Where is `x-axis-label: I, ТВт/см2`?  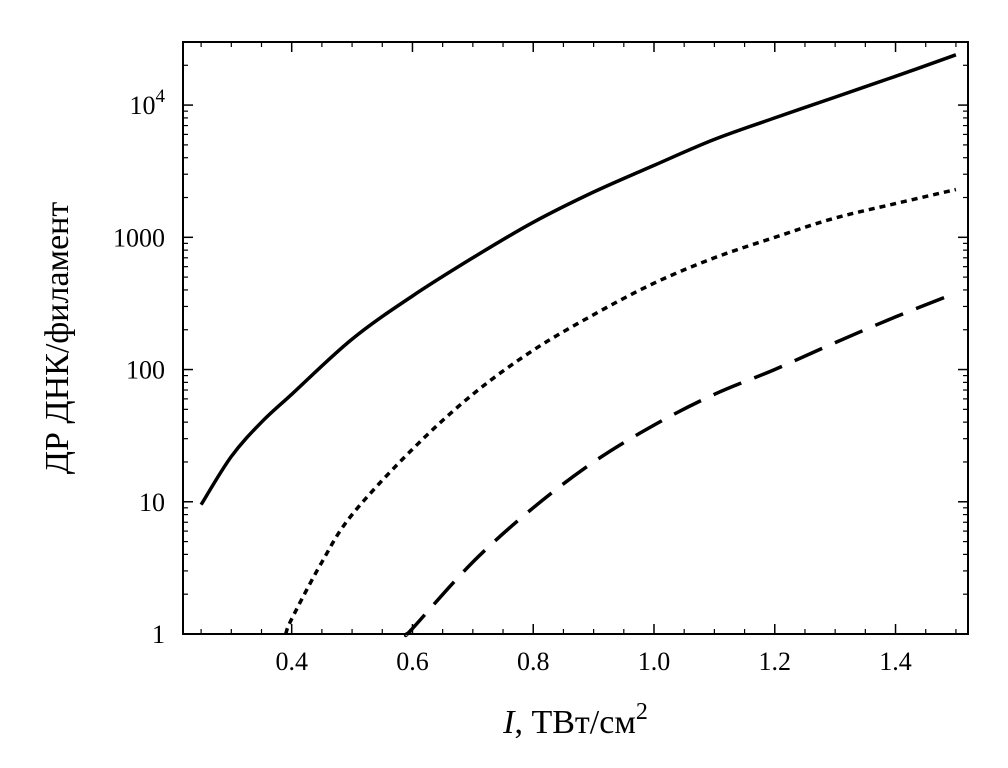
x-axis-label: I, ТВт/см2 is located at coordinates (575, 720).